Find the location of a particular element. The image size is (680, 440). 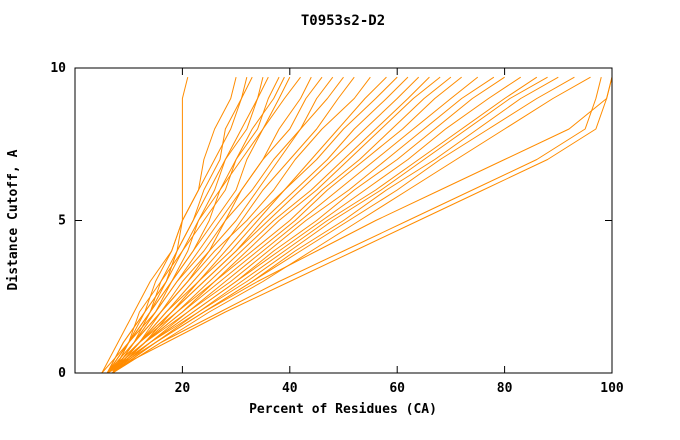

x-tick-label: 40 is located at coordinates (290, 388).